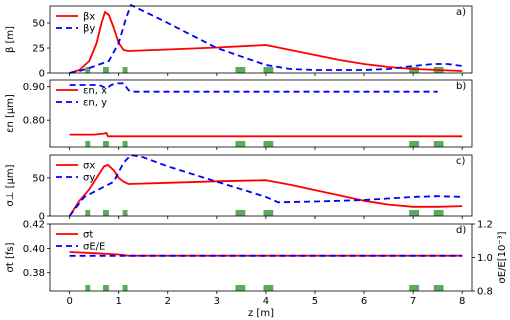 Image resolution: width=510 pixels, height=320 pixels. I want to click on x-tick-label: 1, so click(119, 301).